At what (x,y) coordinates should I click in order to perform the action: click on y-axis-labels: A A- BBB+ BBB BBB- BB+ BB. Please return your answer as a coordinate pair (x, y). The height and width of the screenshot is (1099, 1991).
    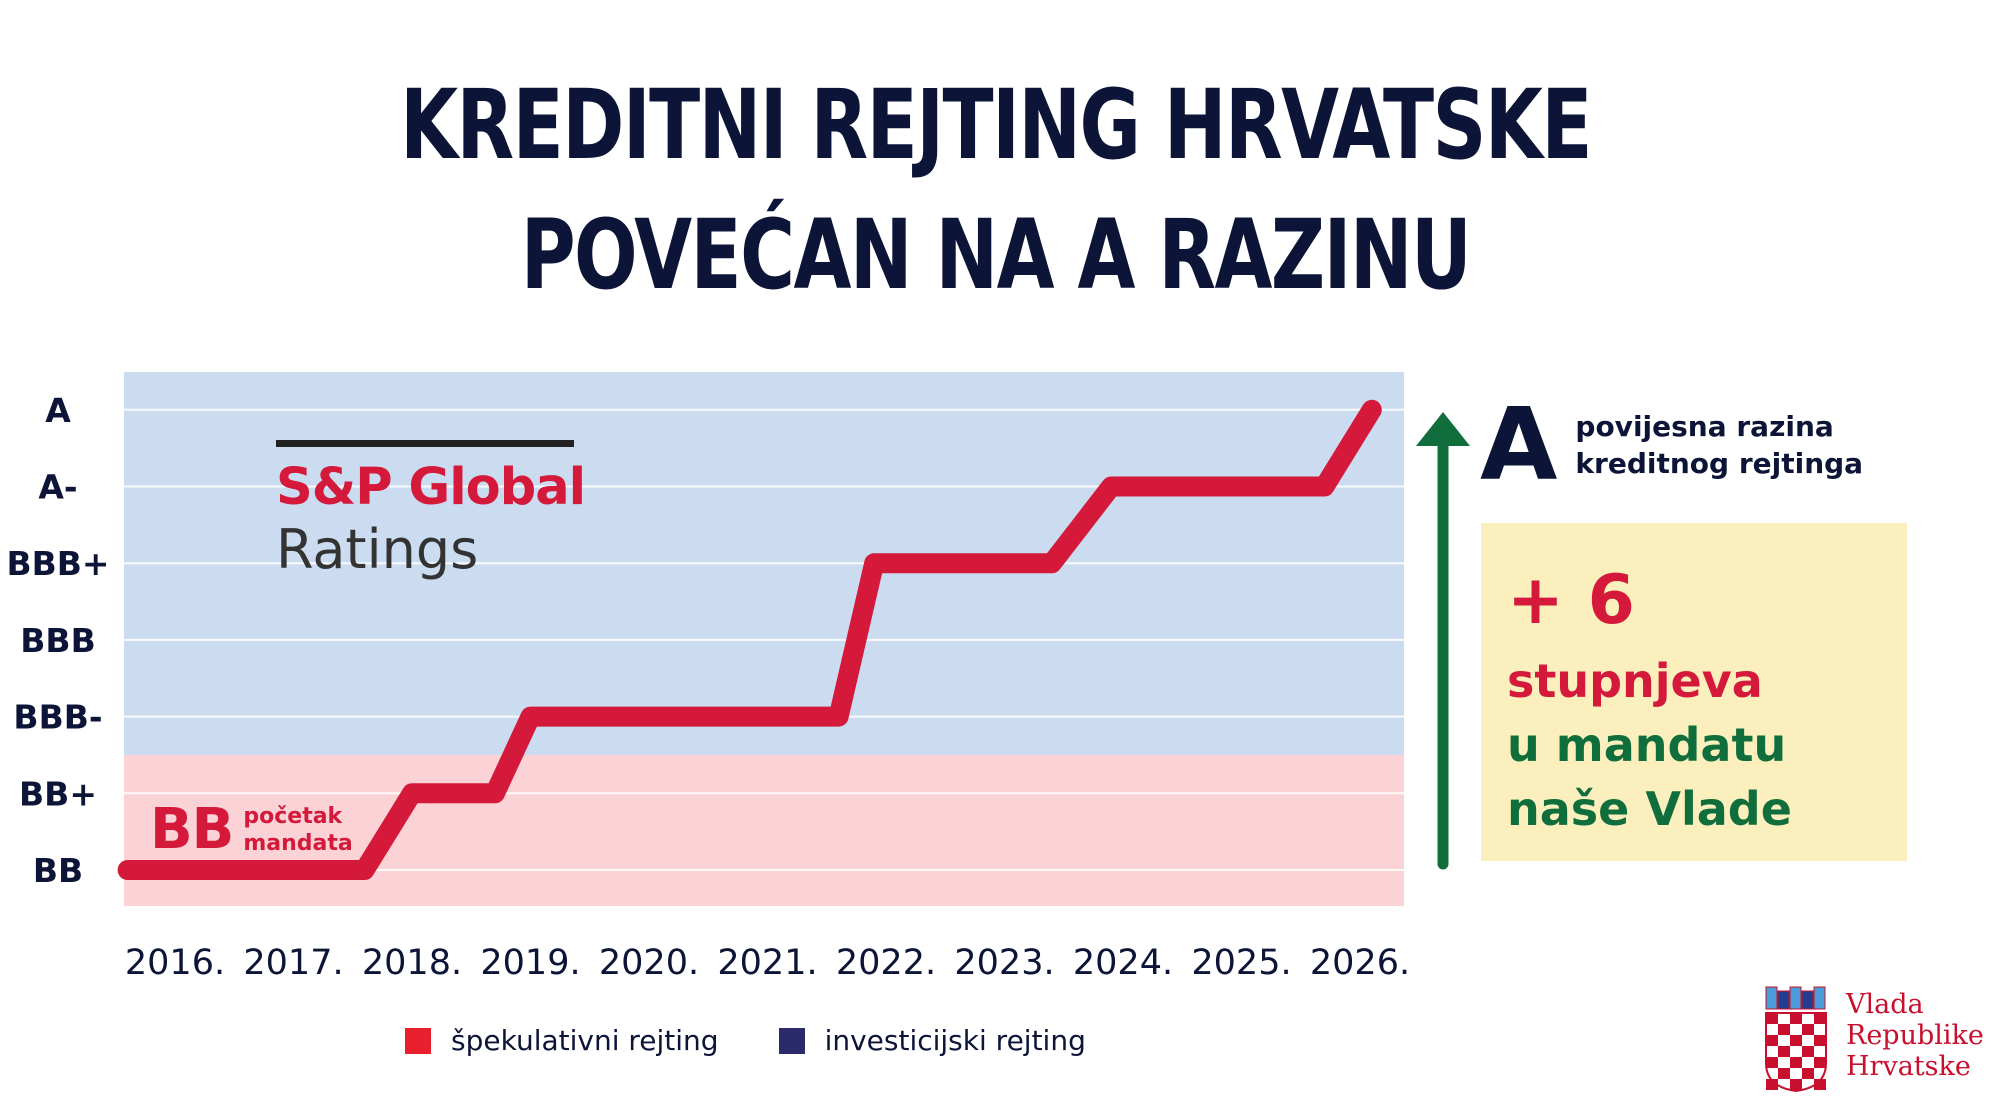
    Looking at the image, I should click on (57, 640).